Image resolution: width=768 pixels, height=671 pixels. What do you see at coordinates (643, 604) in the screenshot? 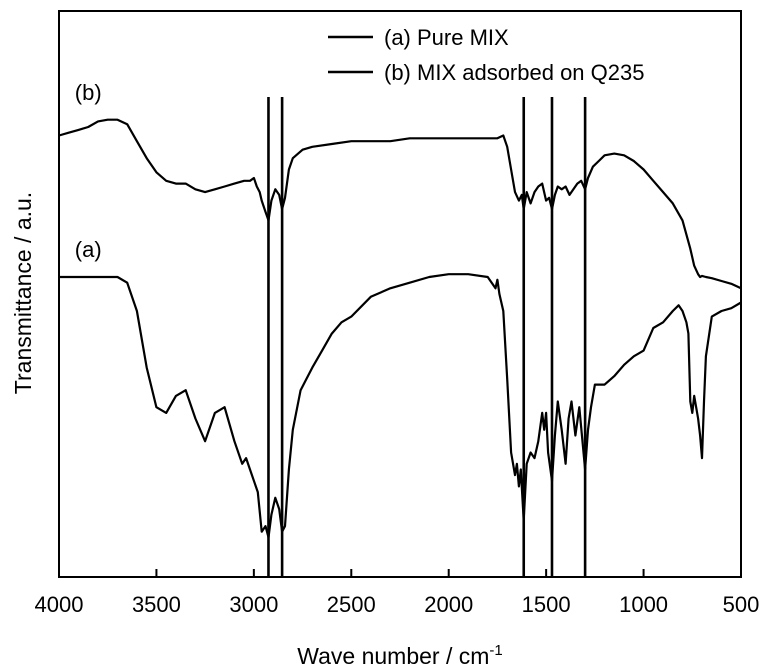
I see `x-tick-label-1000: 1000` at bounding box center [643, 604].